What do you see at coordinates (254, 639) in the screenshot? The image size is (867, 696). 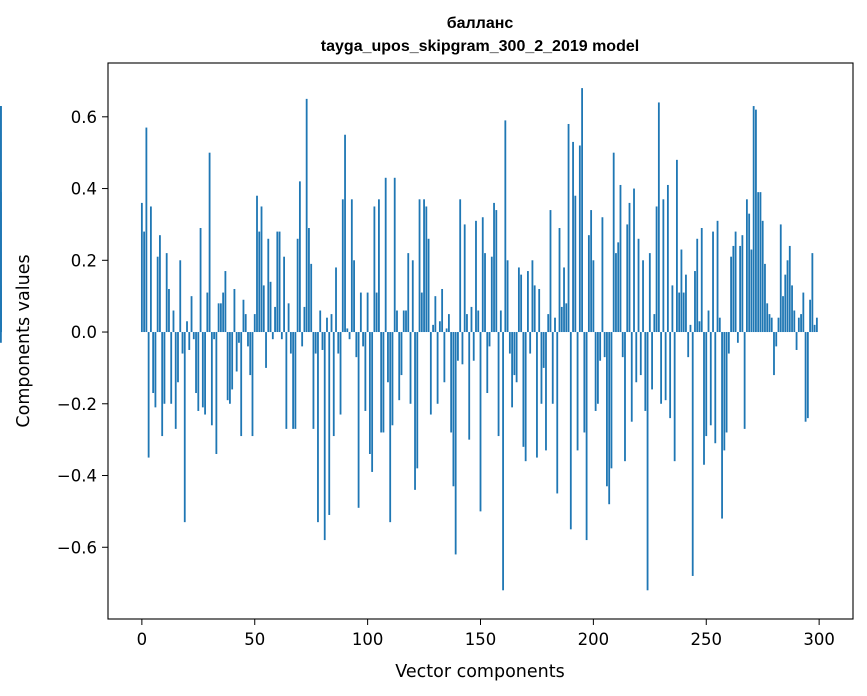 I see `x-tick-label: 50` at bounding box center [254, 639].